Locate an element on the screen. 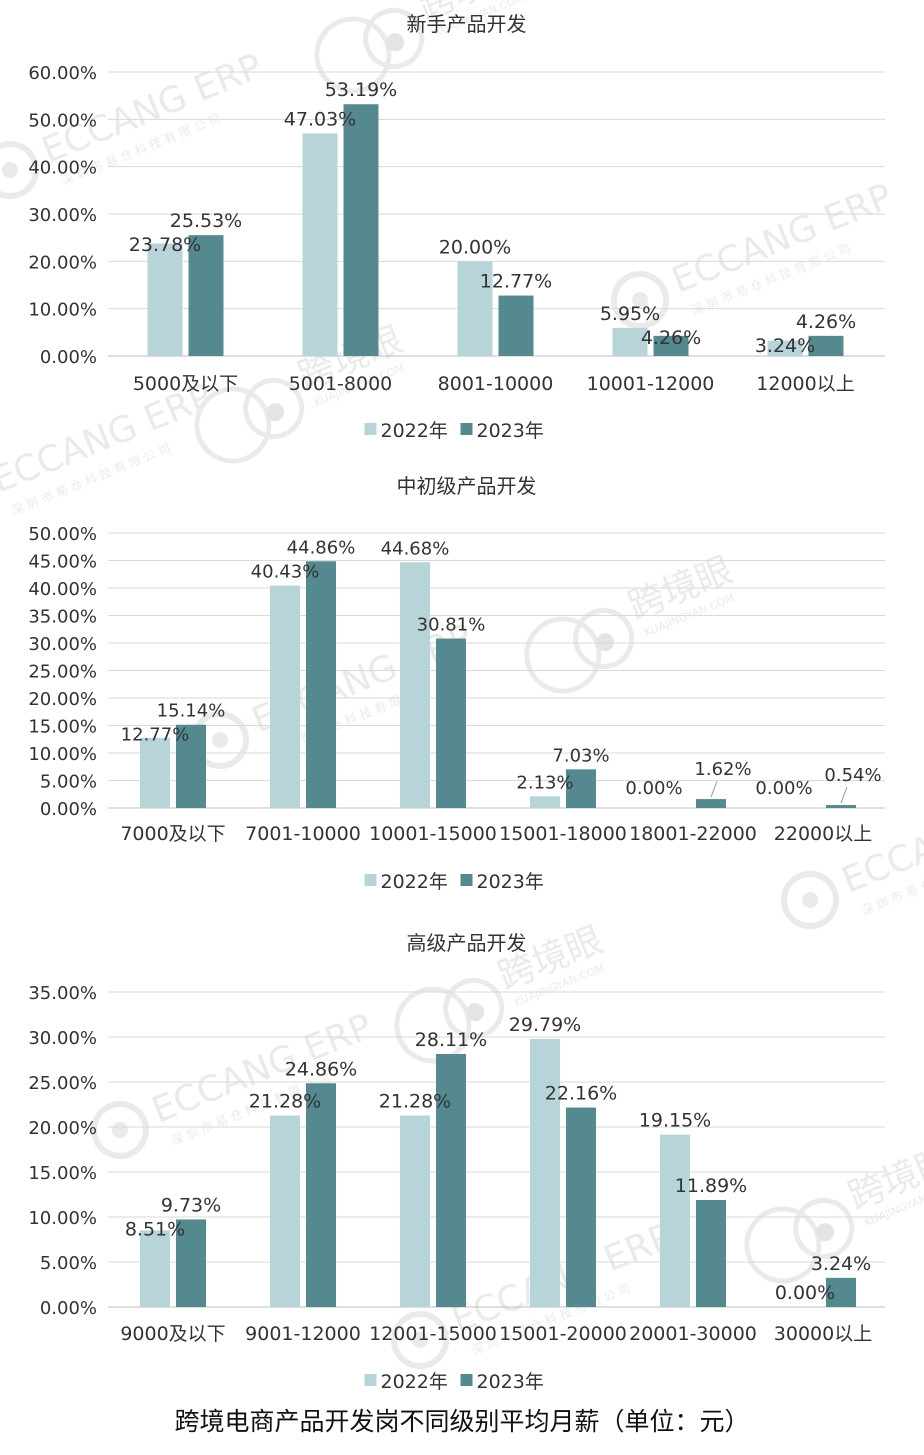 Image resolution: width=924 pixels, height=1455 pixels. data-label-2023: 44.86% is located at coordinates (321, 547).